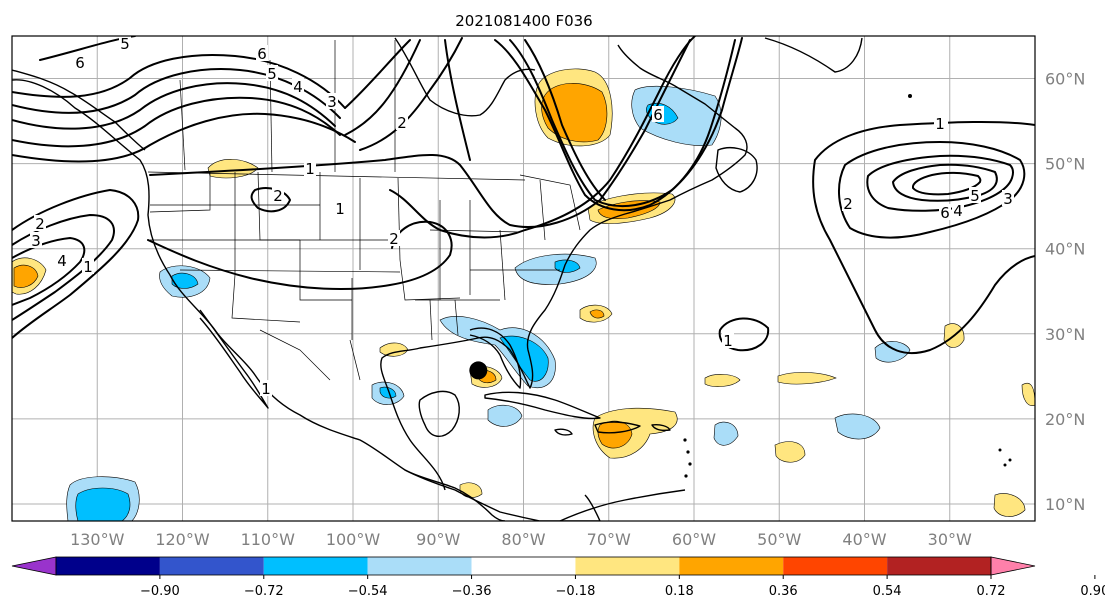 This screenshot has height=615, width=1105. What do you see at coordinates (887, 591) in the screenshot?
I see `colorbar-tick-label: 0.54` at bounding box center [887, 591].